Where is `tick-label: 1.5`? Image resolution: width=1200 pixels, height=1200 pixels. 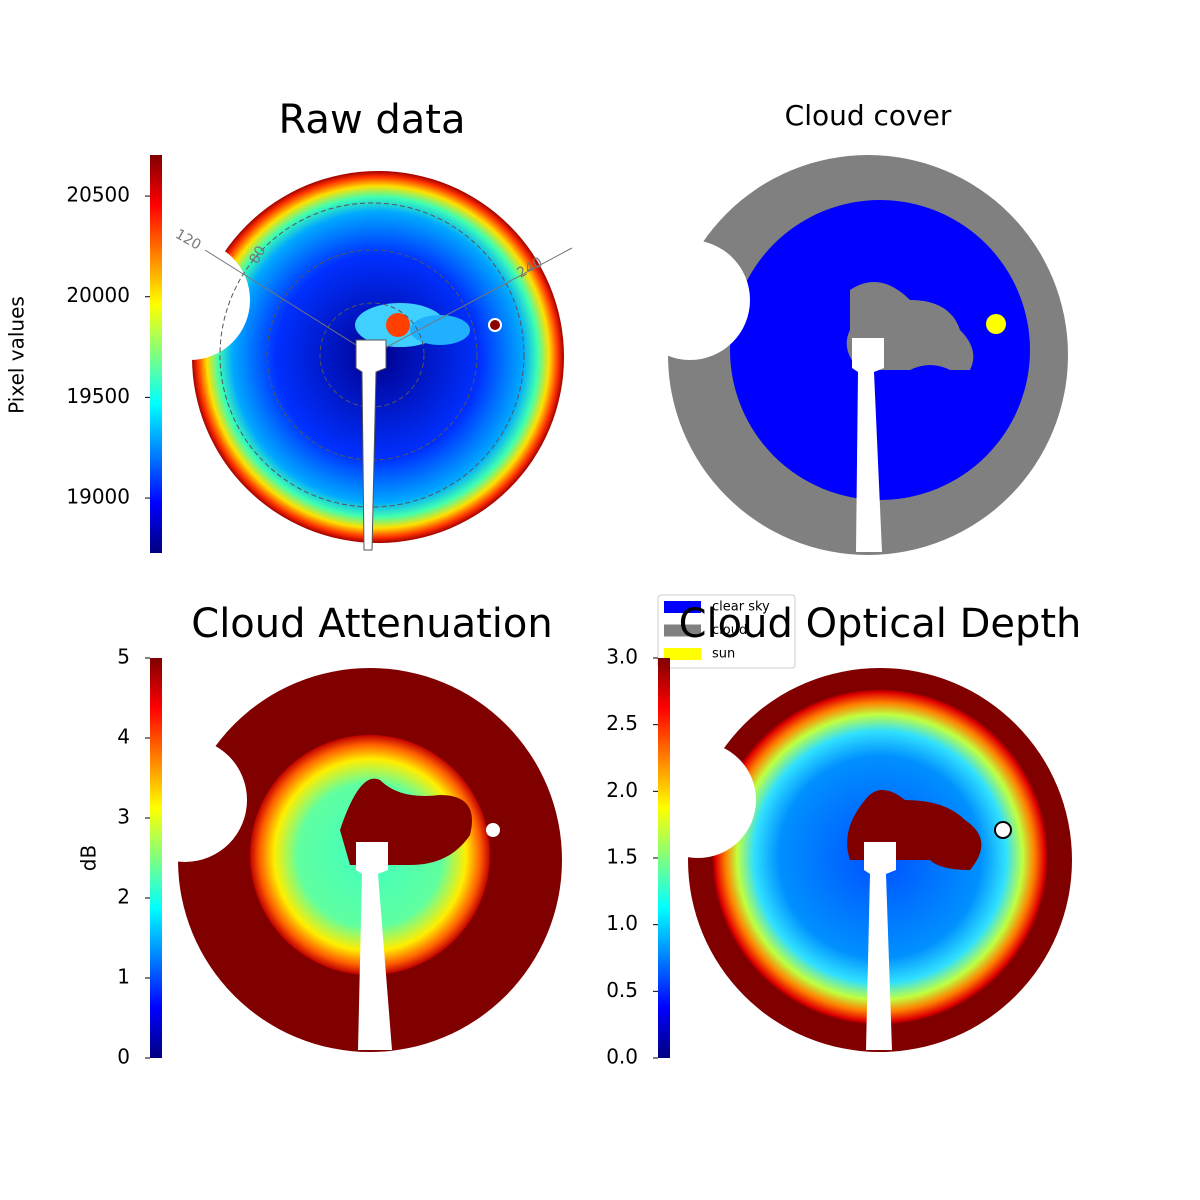 tick-label: 1.5 is located at coordinates (622, 857).